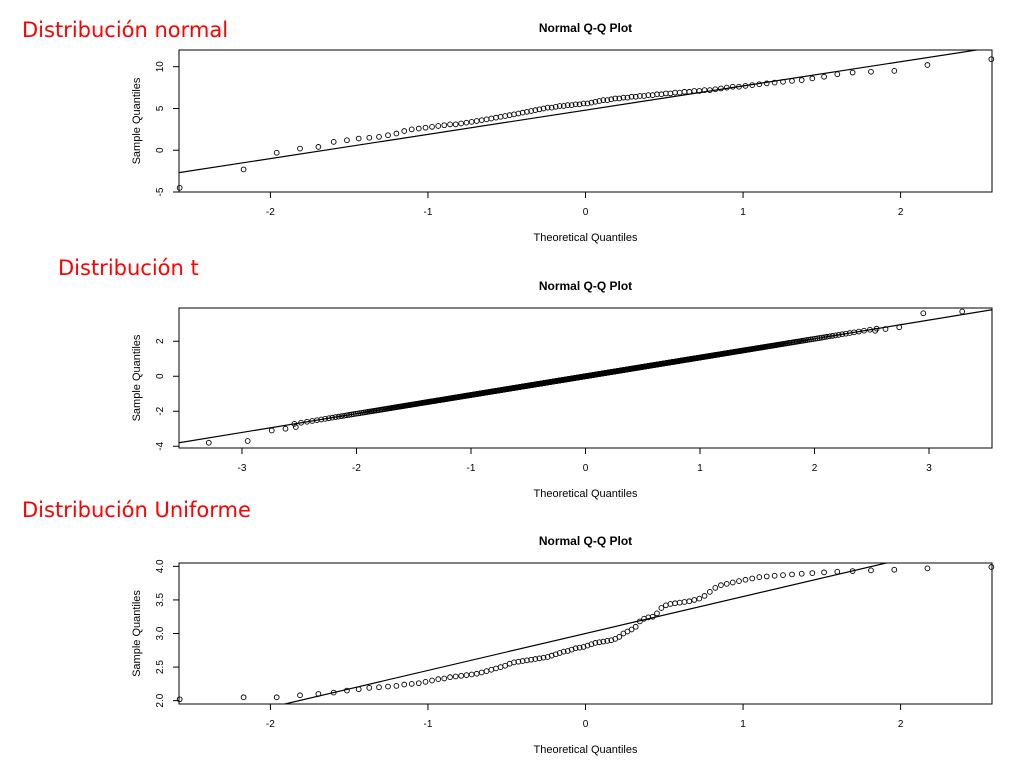  Describe the element at coordinates (242, 468) in the screenshot. I see `x-tick-label: -3` at that location.